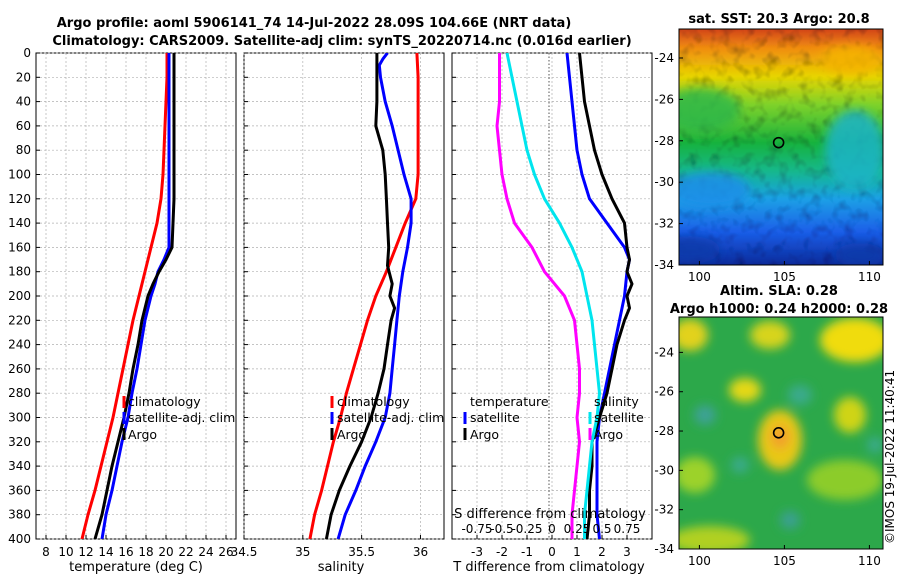 The height and width of the screenshot is (580, 900). What do you see at coordinates (484, 434) in the screenshot?
I see `legend-label-temp-argo: Argo` at bounding box center [484, 434].